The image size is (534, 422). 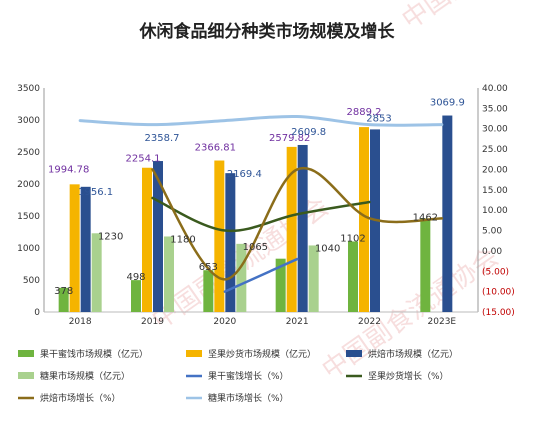 What do you see at coordinates (215, 148) in the screenshot?
I see `data-label: 2366.81` at bounding box center [215, 148].